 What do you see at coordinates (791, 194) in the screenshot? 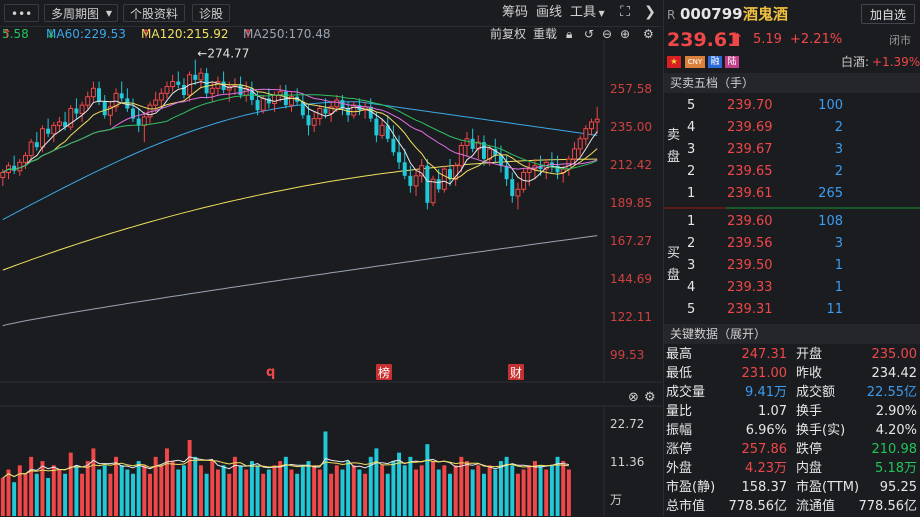
I see `ask-row: 1 239.61 265` at bounding box center [791, 194].